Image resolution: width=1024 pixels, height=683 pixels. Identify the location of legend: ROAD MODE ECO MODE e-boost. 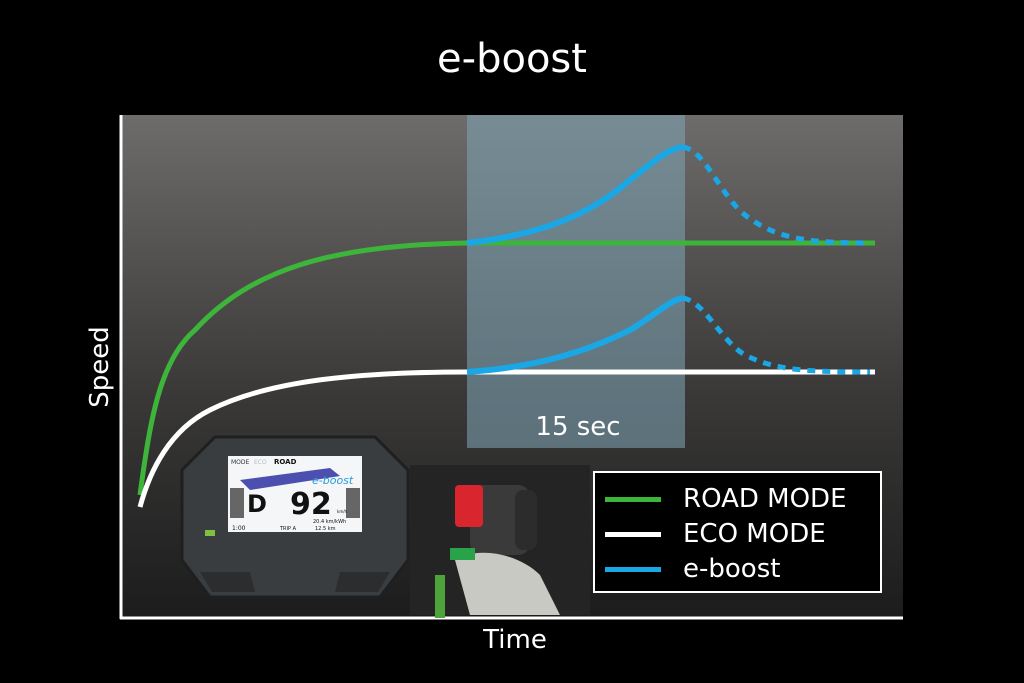
(737, 532).